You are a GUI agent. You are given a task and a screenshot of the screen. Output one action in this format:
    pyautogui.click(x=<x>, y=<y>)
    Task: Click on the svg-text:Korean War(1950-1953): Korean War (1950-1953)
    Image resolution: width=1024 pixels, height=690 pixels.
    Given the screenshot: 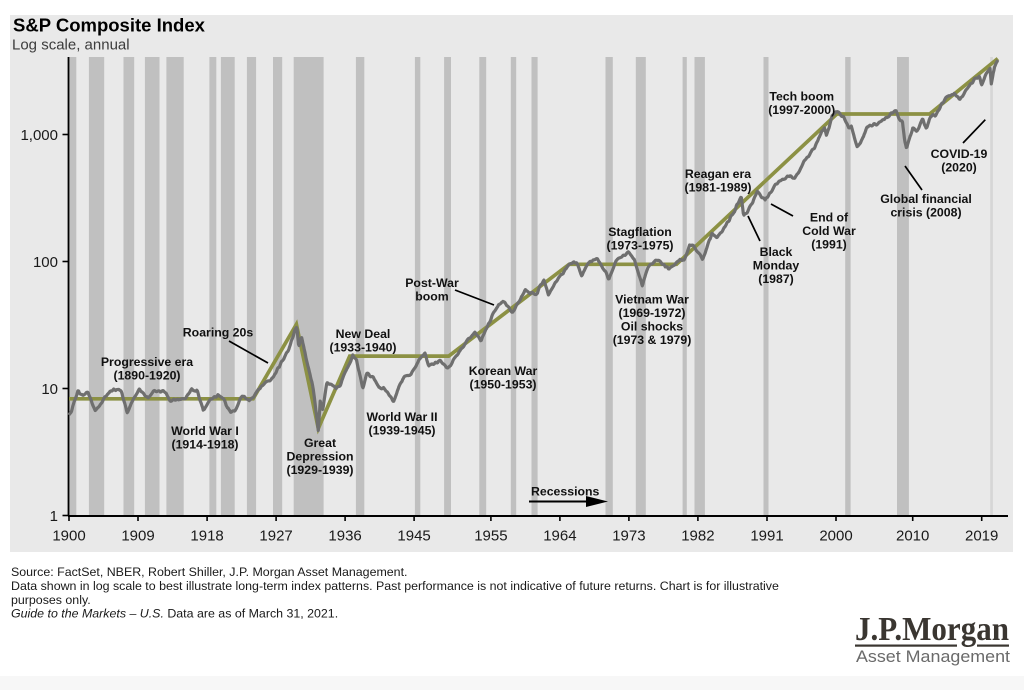 What is the action you would take?
    pyautogui.click(x=503, y=378)
    